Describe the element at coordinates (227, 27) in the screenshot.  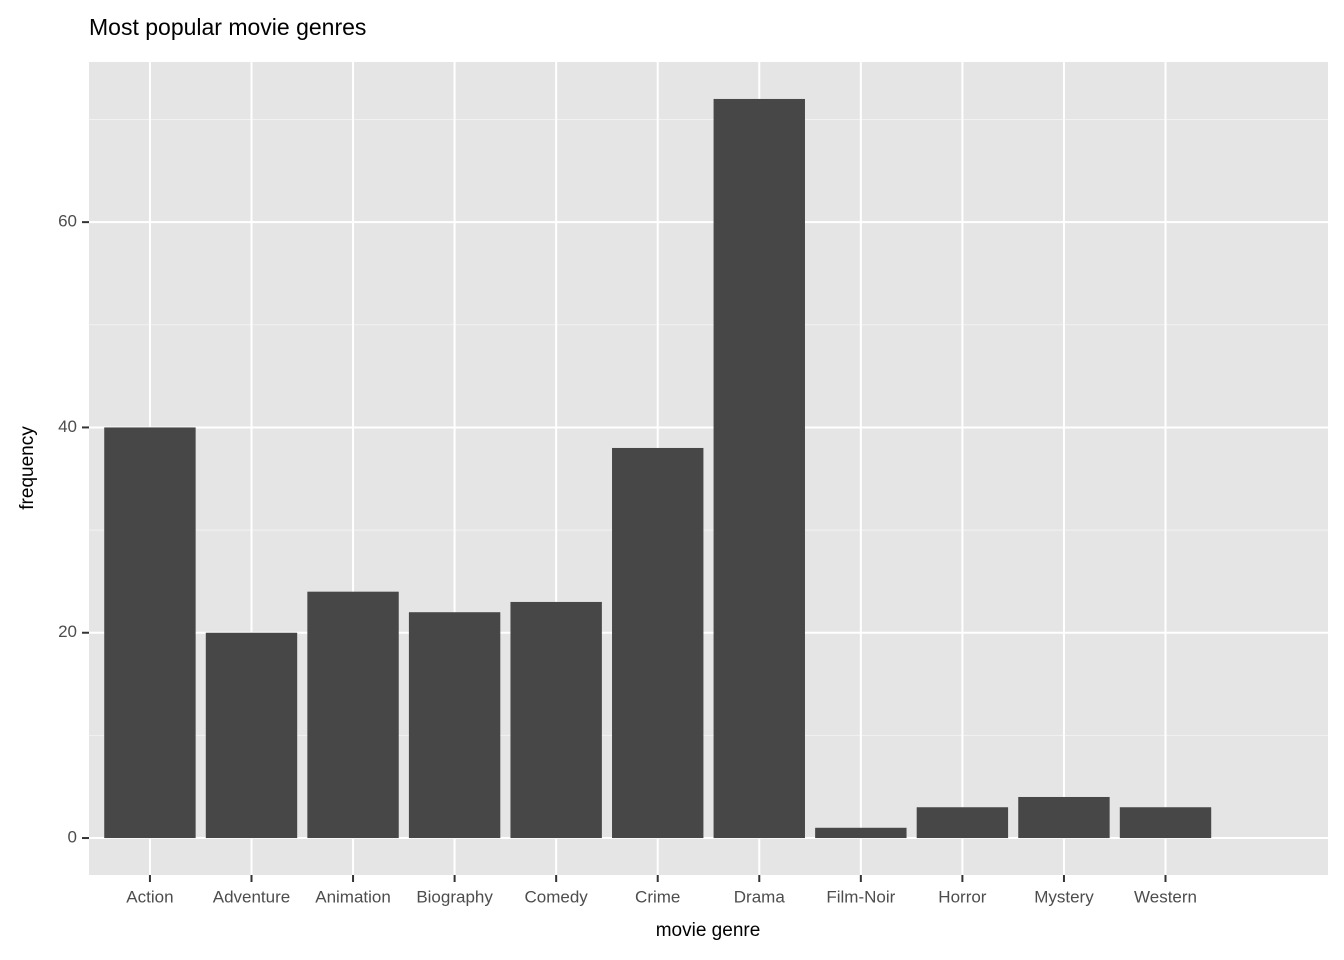
I see `chart-title: Most popular movie genres` at that location.